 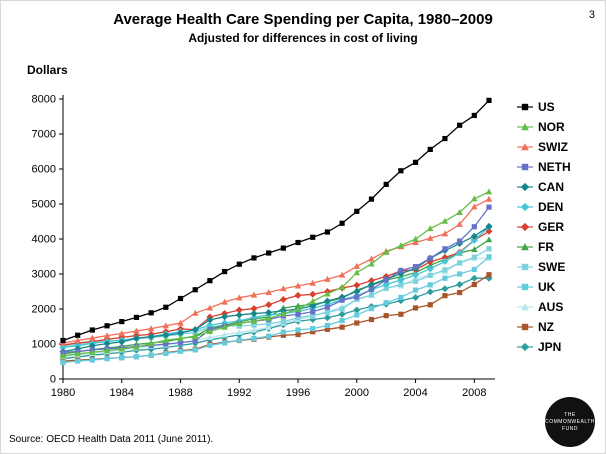 I want to click on legend-marker-FR, so click(x=525, y=247).